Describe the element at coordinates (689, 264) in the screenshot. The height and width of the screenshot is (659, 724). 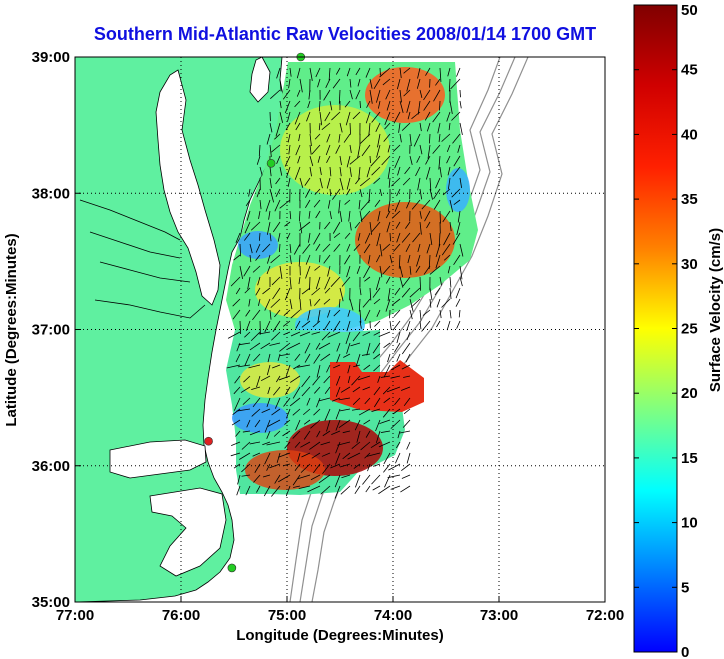
I see `colorbar-tick-label: 30` at that location.